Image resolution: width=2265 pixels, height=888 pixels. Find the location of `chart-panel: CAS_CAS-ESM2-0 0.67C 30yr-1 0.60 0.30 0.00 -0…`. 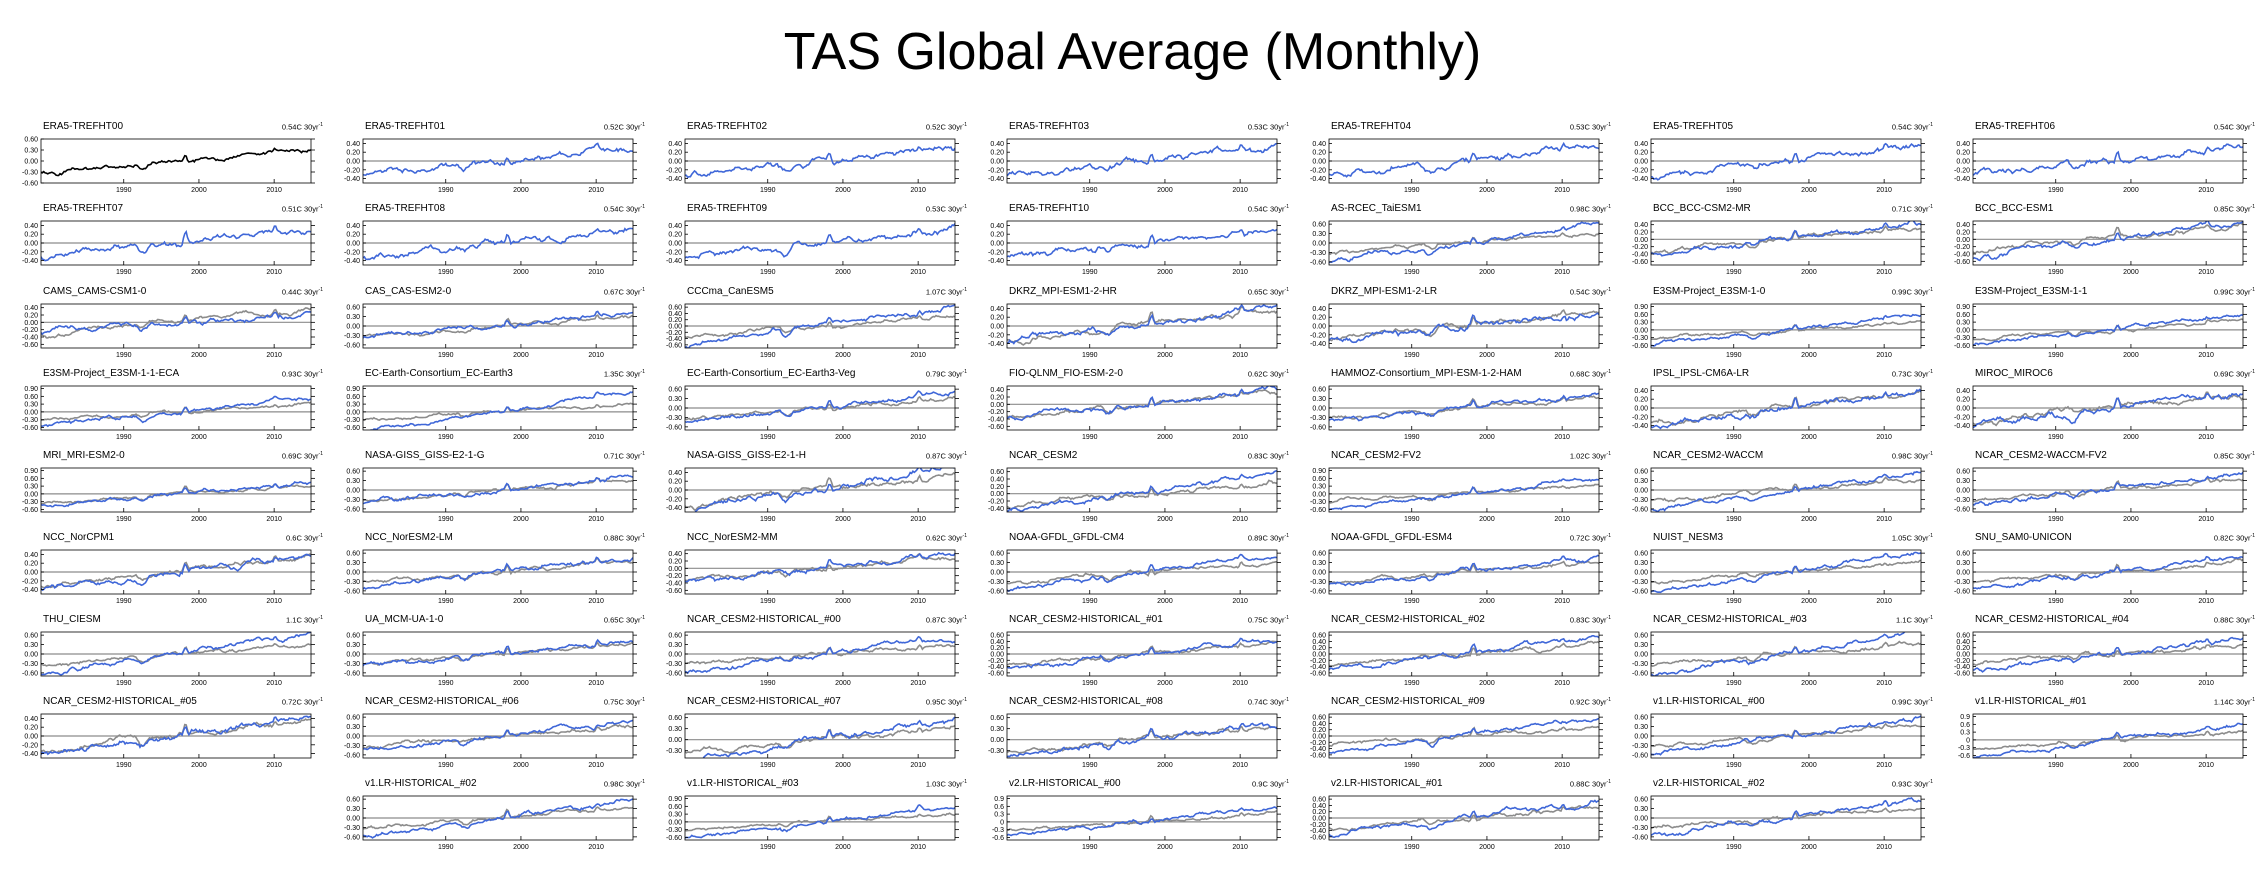

chart-panel: CAS_CAS-ESM2-0 0.67C 30yr-1 0.60 0.30 0.00 -0… is located at coordinates (494, 322).